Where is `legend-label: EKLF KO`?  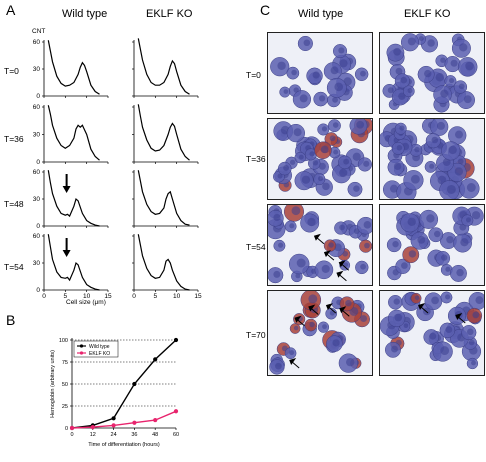
legend-label: EKLF KO is located at coordinates (99, 354).